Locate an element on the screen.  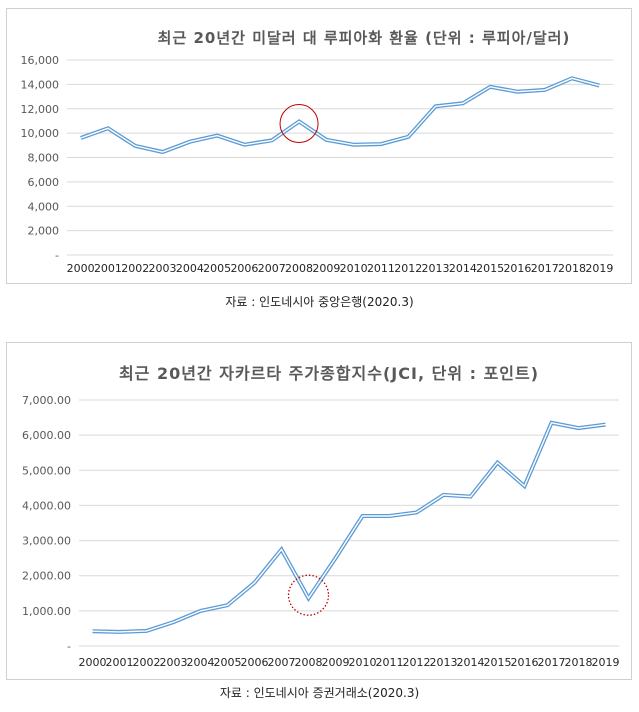
y-tick-label: 7,000.00 is located at coordinates (46, 400).